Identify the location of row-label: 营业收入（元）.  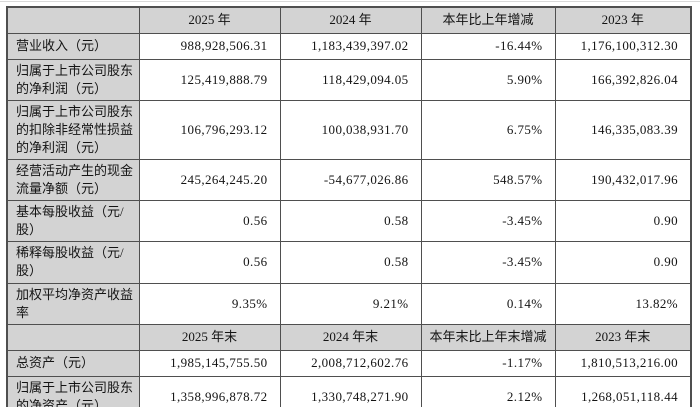
(73, 46).